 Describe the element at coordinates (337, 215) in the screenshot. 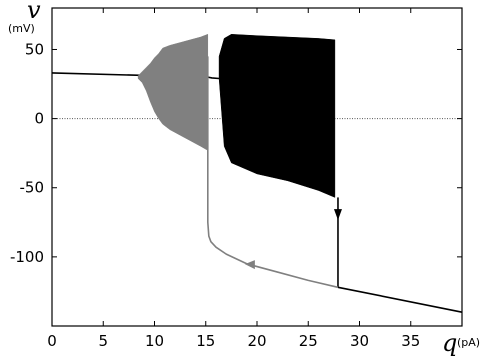

I see `black-jump-down-arrow` at that location.